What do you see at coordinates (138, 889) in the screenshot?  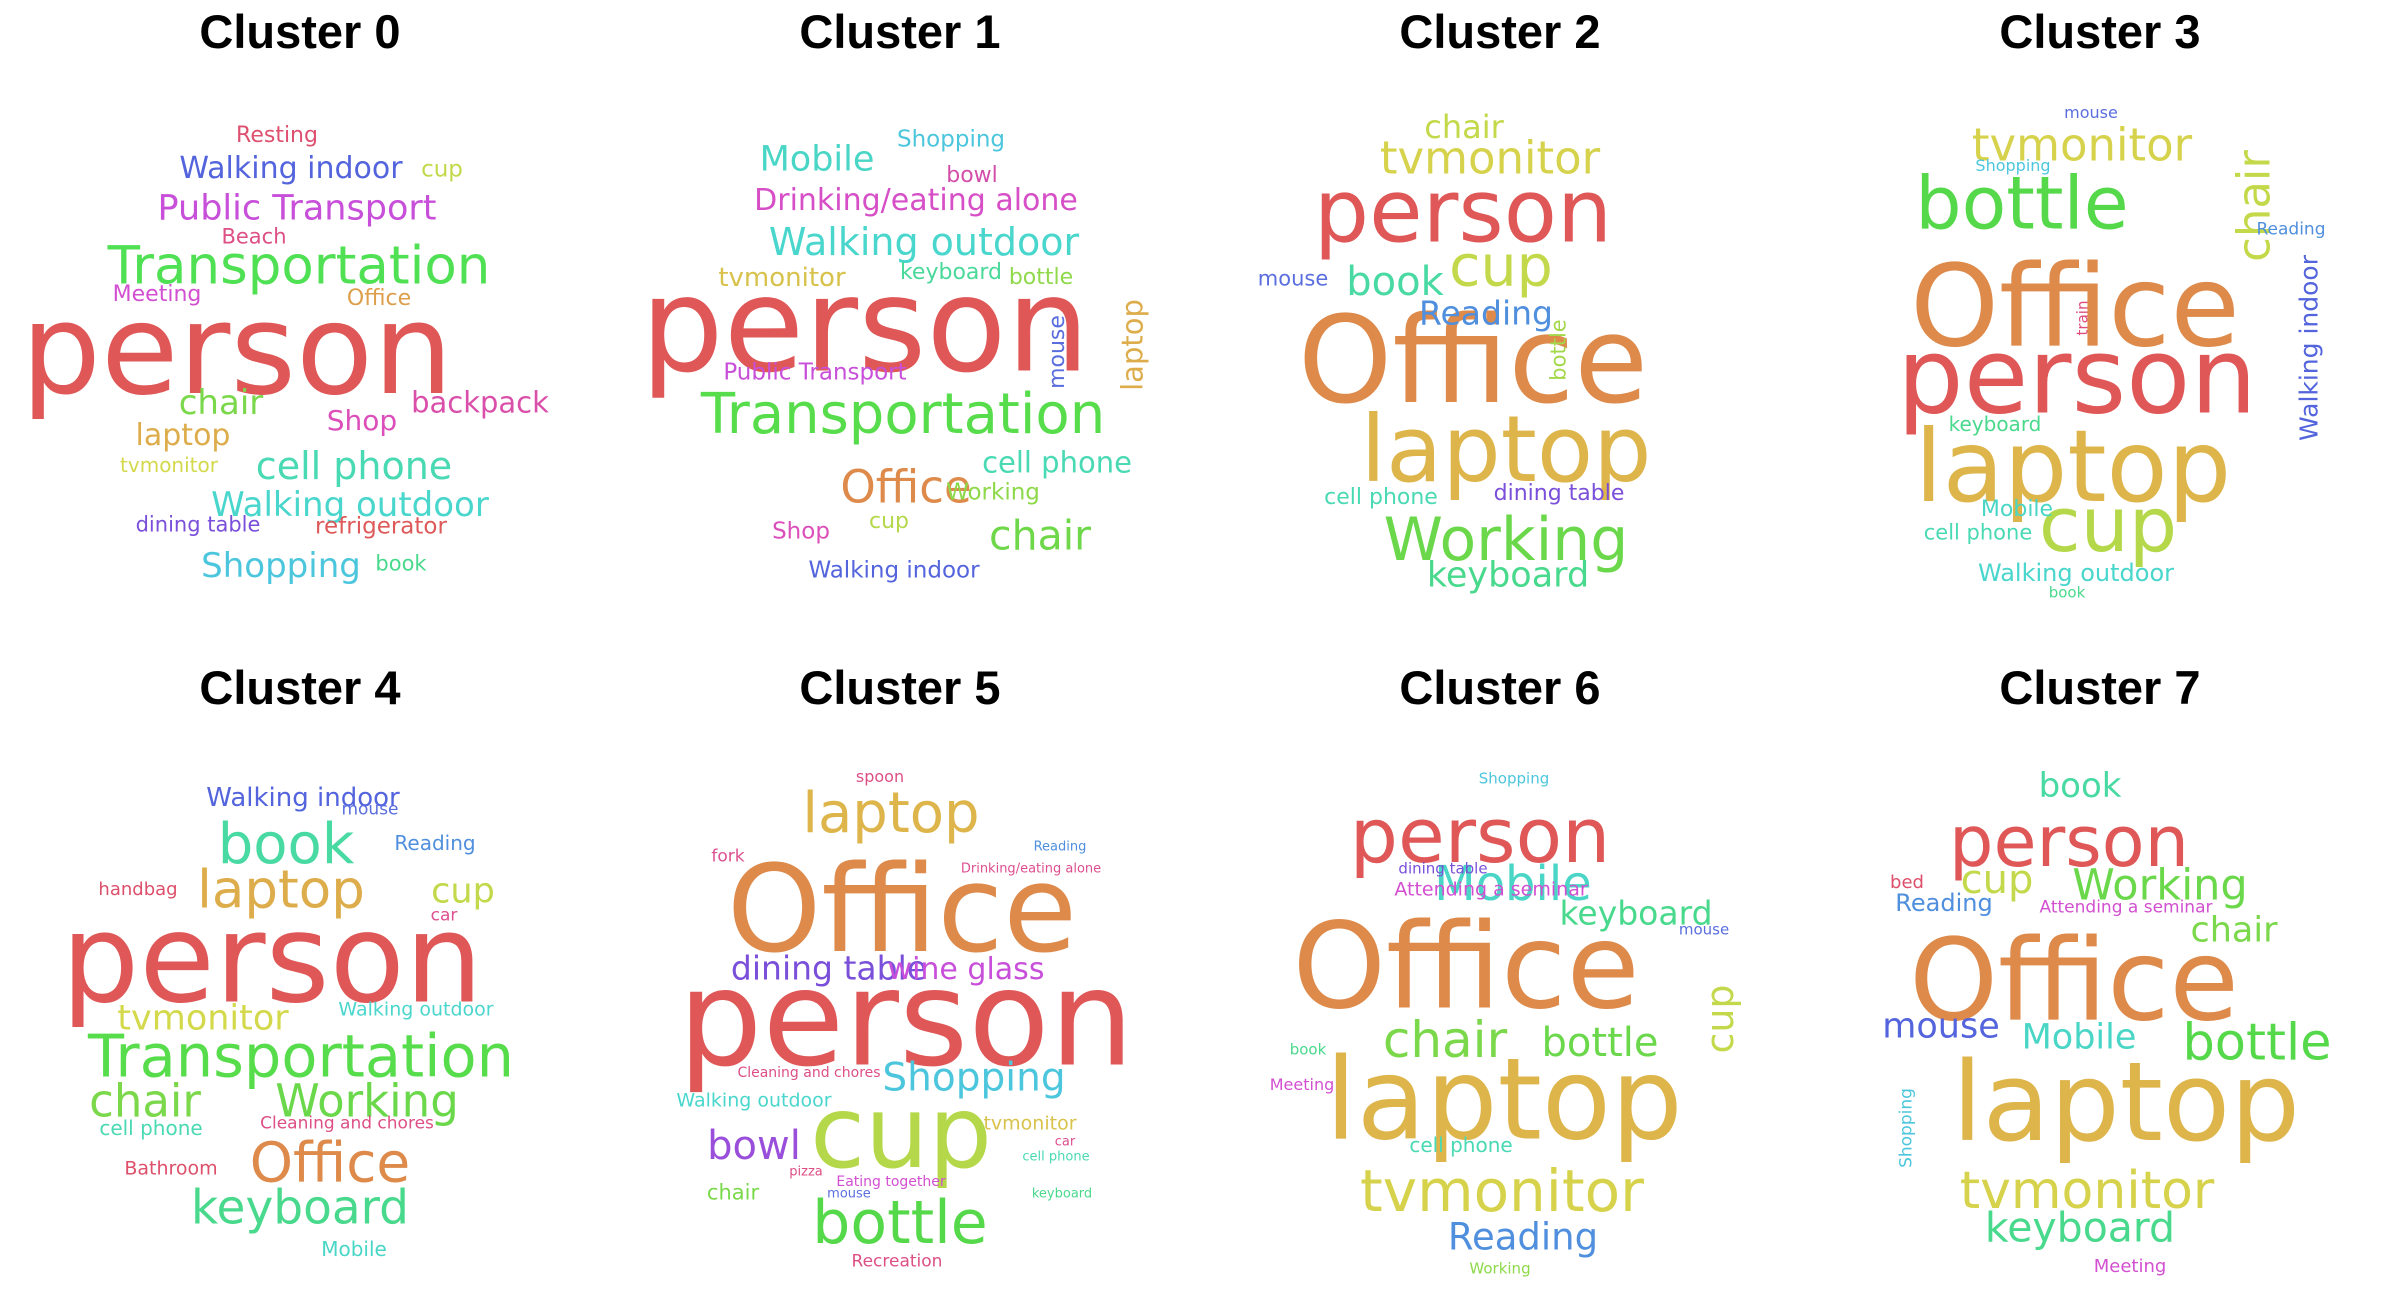 I see `word-handbag: handbag` at bounding box center [138, 889].